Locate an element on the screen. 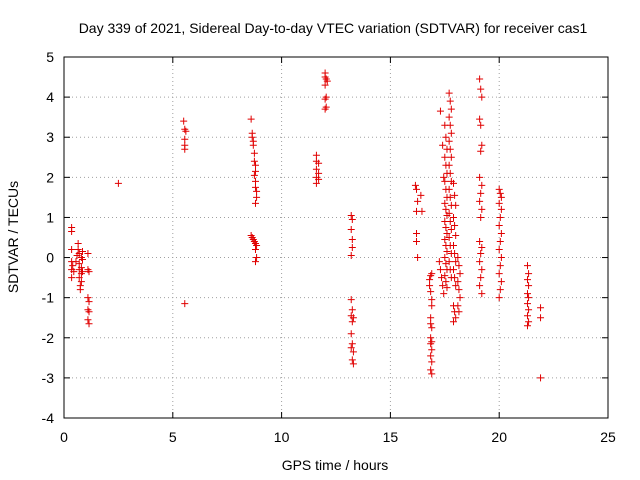 The image size is (640, 480). y-tick-label: -4 is located at coordinates (48, 418).